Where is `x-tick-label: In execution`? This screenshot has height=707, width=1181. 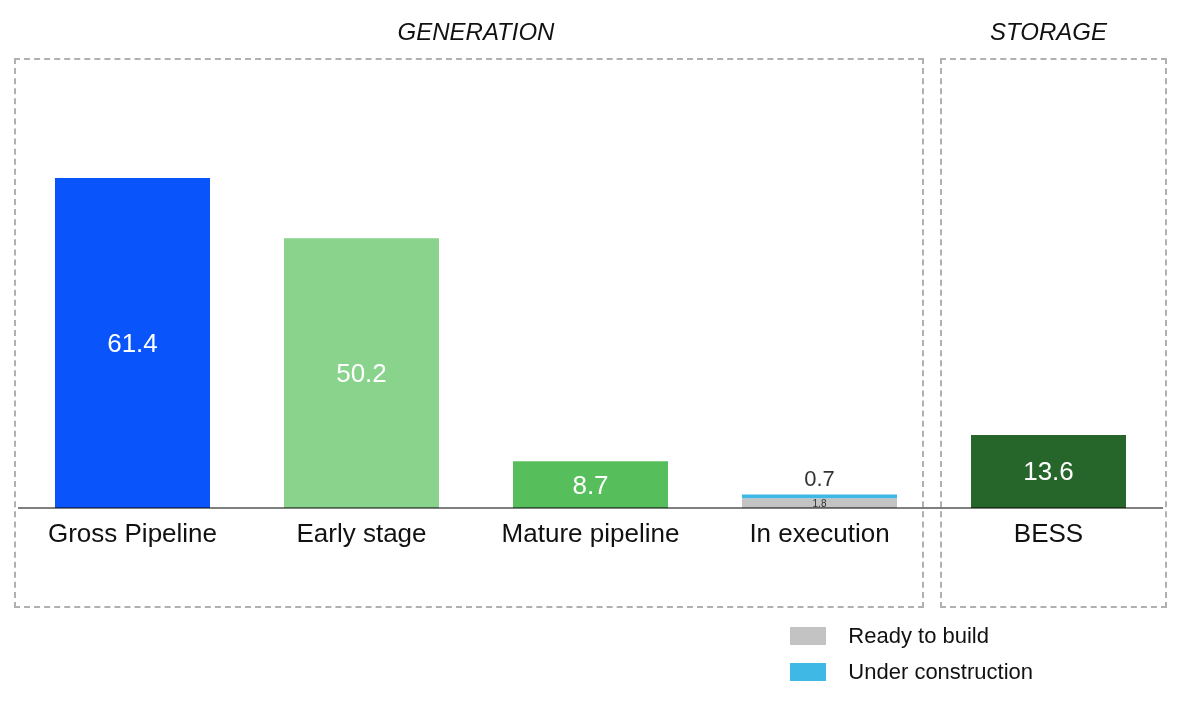
x-tick-label: In execution is located at coordinates (819, 533).